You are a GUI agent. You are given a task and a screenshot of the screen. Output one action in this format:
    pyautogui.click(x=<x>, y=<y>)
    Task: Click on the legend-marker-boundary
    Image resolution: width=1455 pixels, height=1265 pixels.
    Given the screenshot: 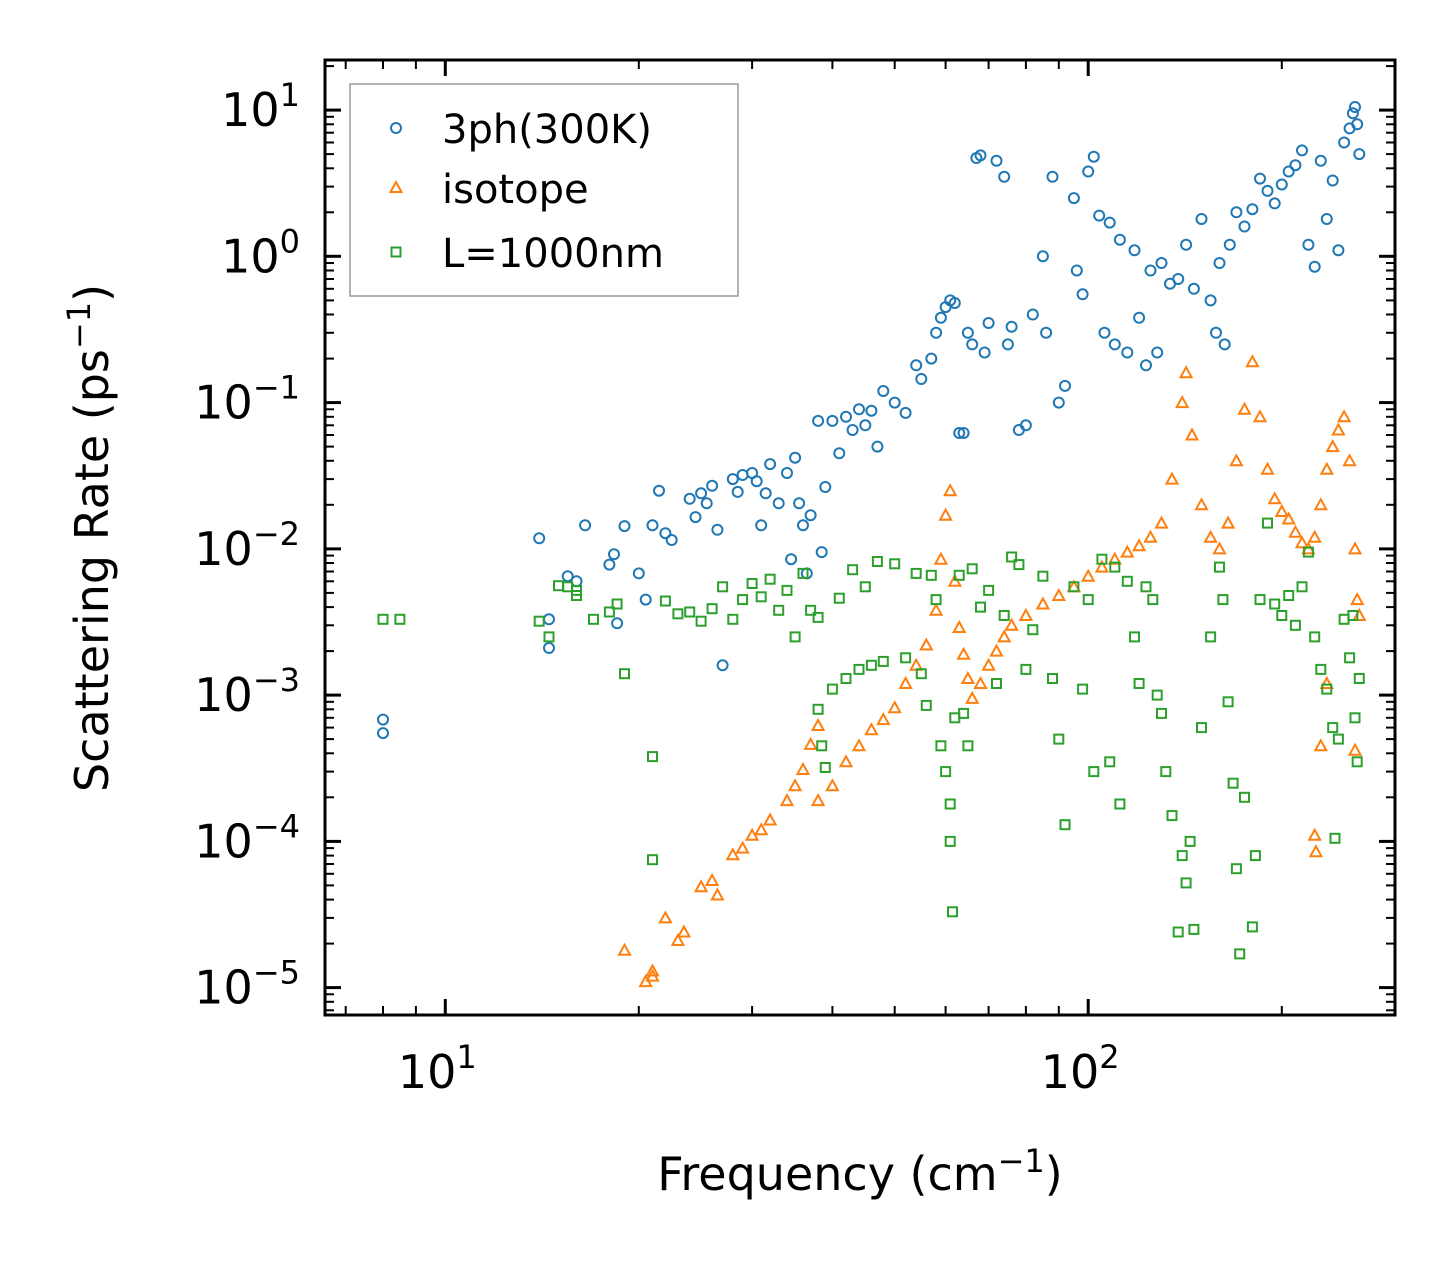 What is the action you would take?
    pyautogui.click(x=396, y=252)
    